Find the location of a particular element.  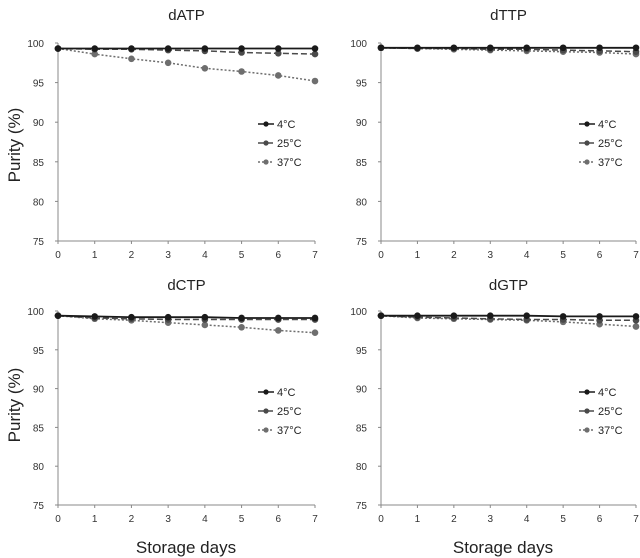

y-tick-label: 85 is located at coordinates (362, 163).